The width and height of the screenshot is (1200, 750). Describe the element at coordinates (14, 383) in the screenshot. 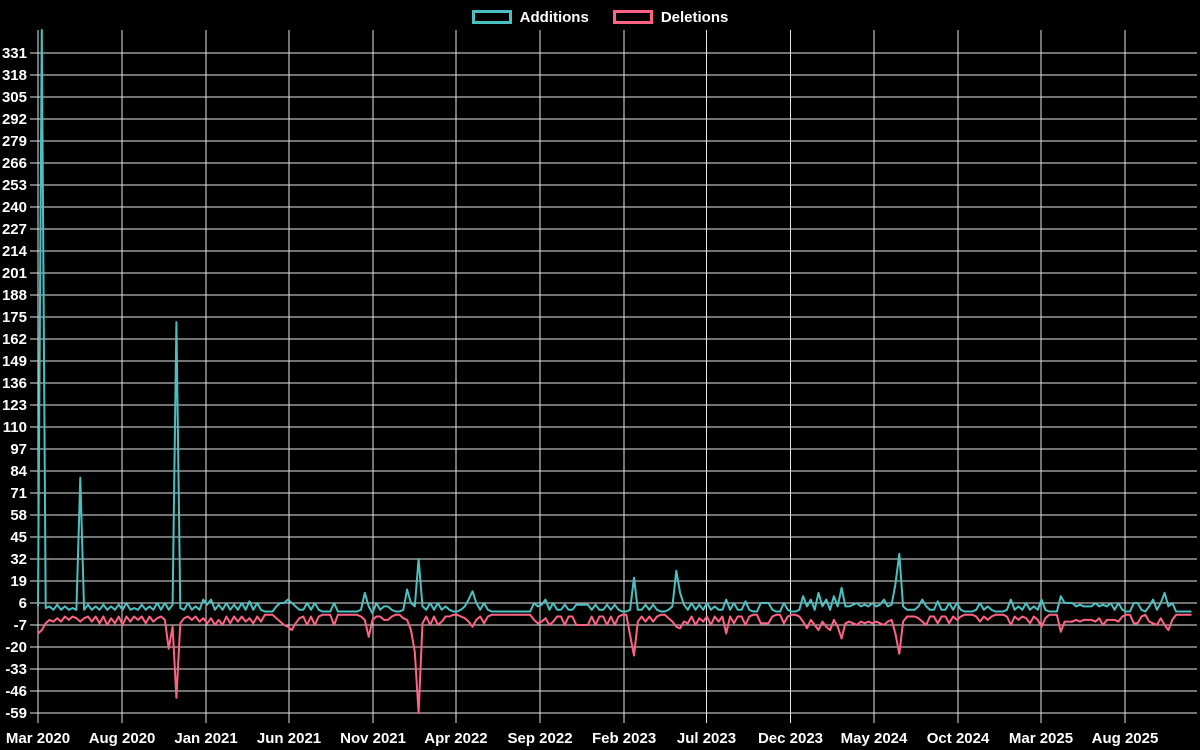

I see `y-tick-label: 136` at that location.